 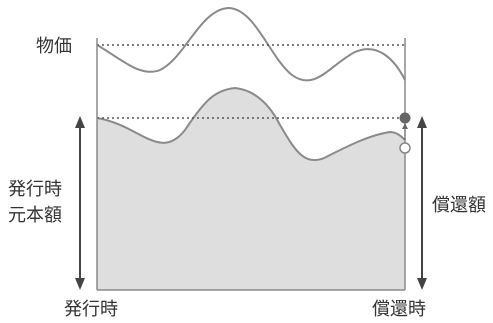 What do you see at coordinates (405, 118) in the screenshot?
I see `adjusted-principal-dot` at bounding box center [405, 118].